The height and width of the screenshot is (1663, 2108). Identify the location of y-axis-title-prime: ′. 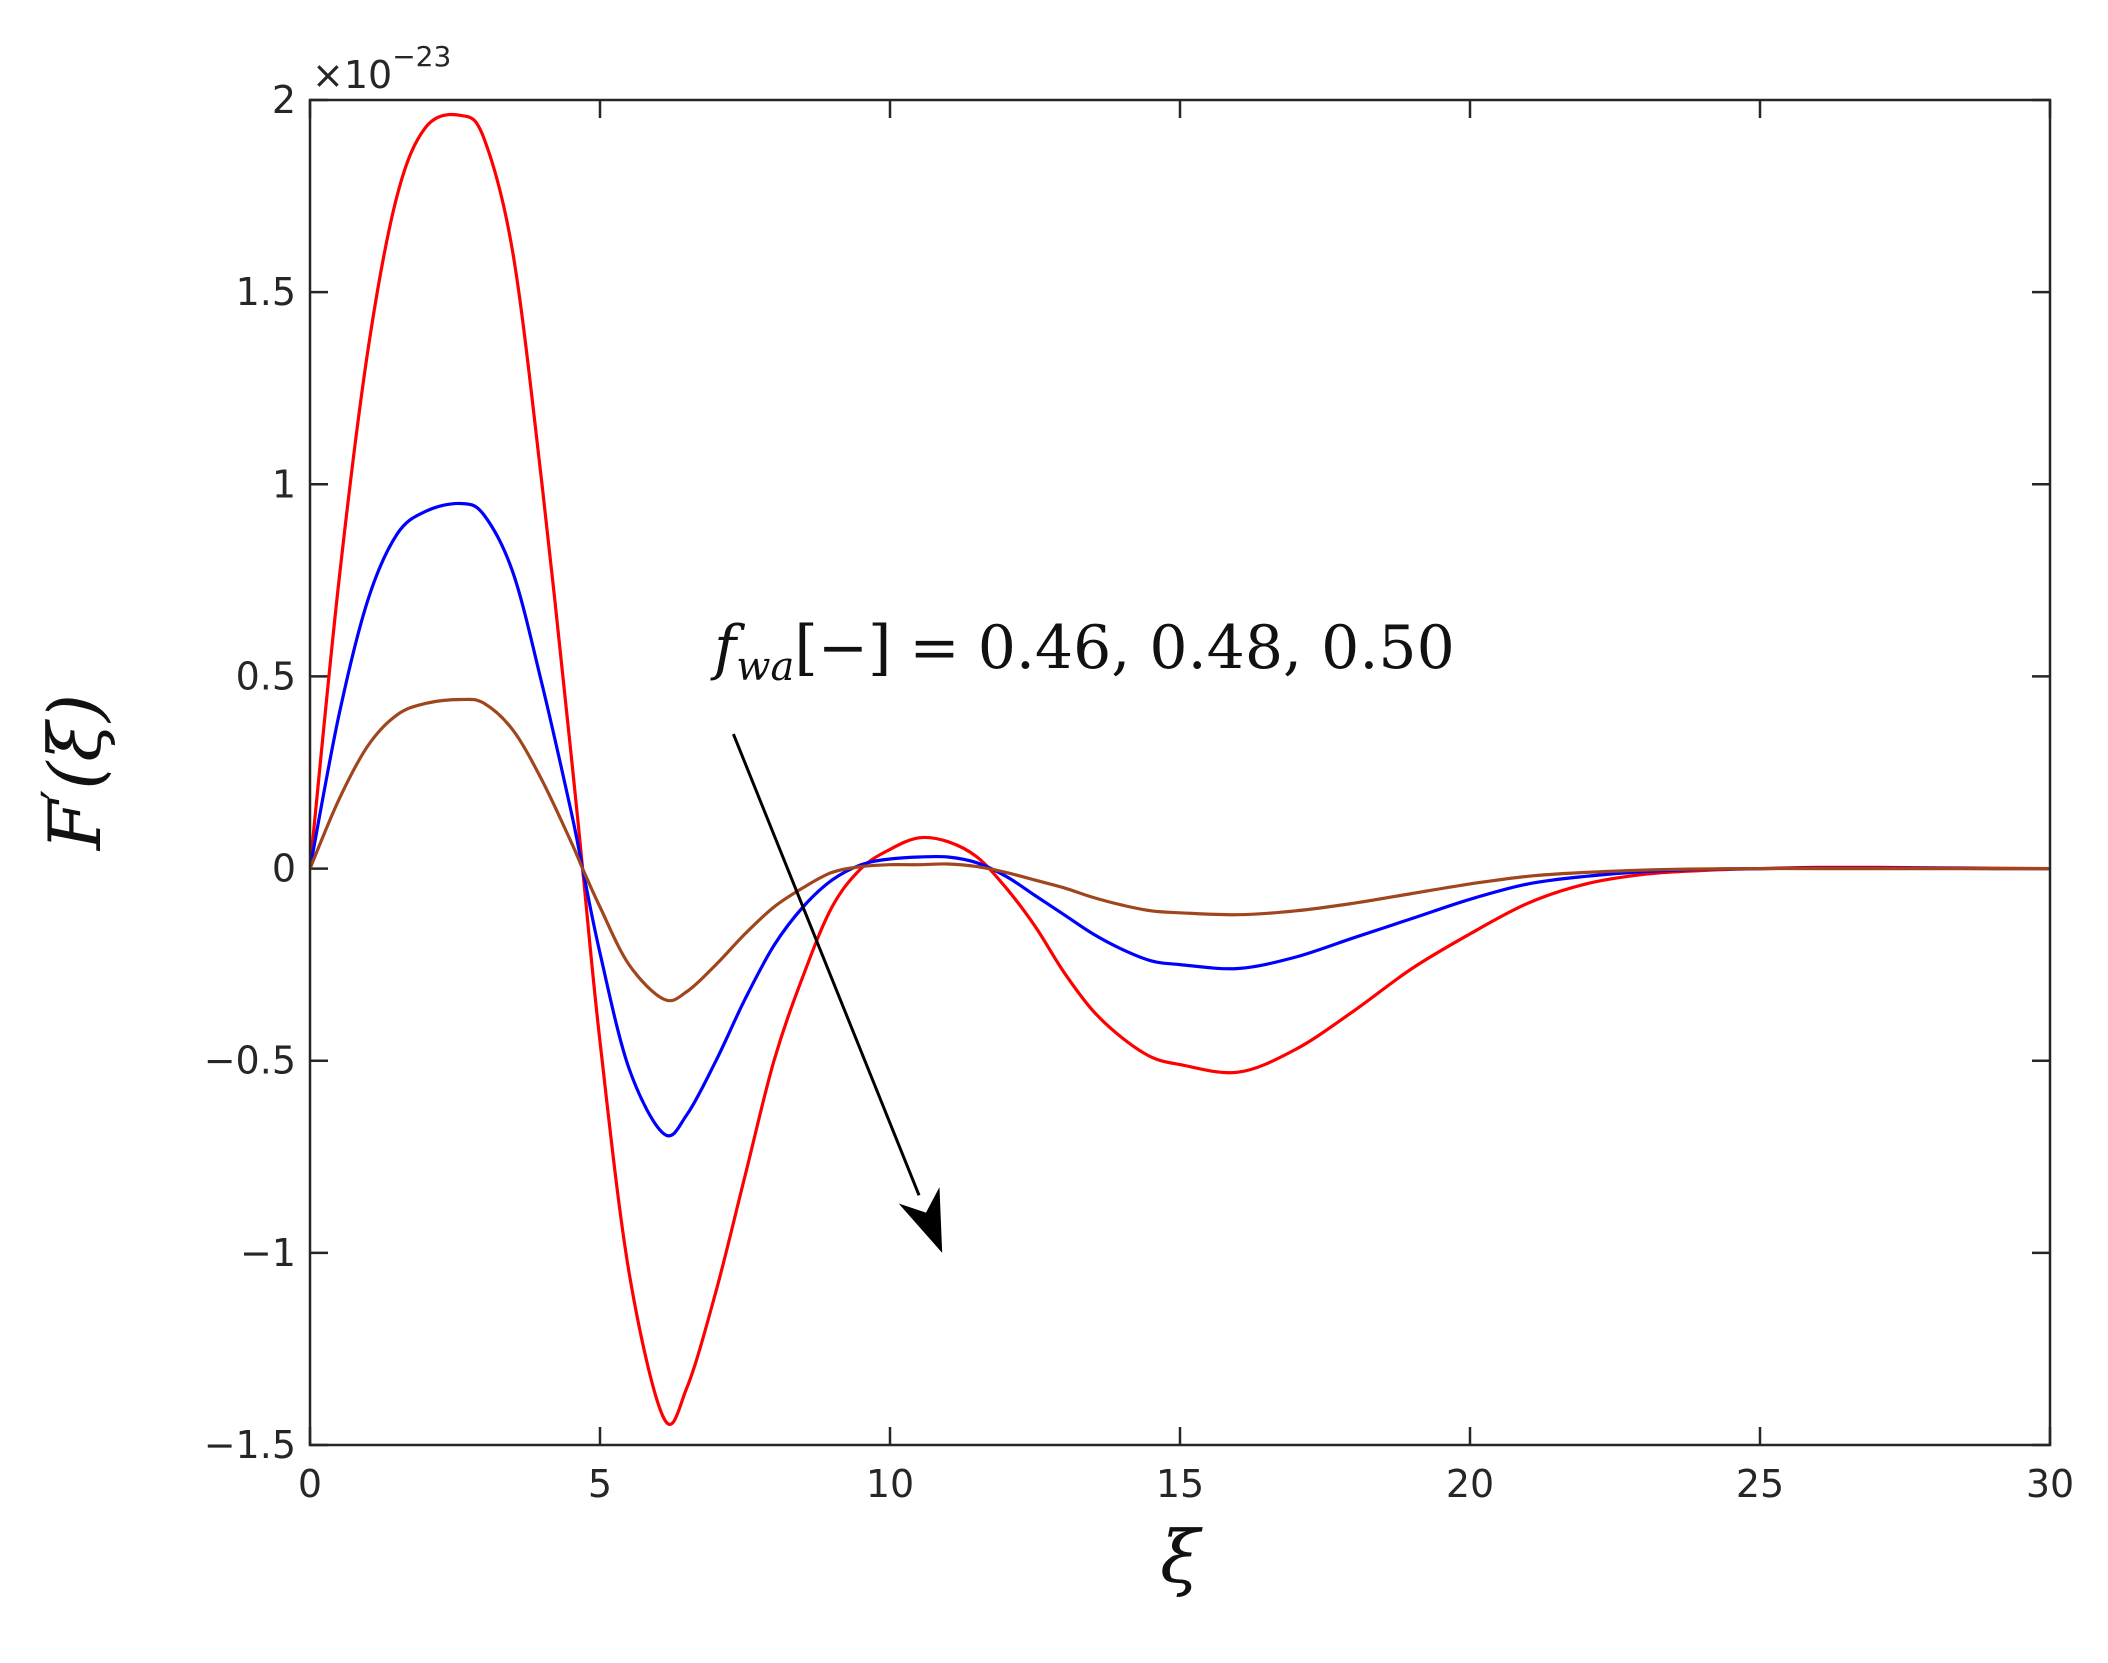
(58, 795).